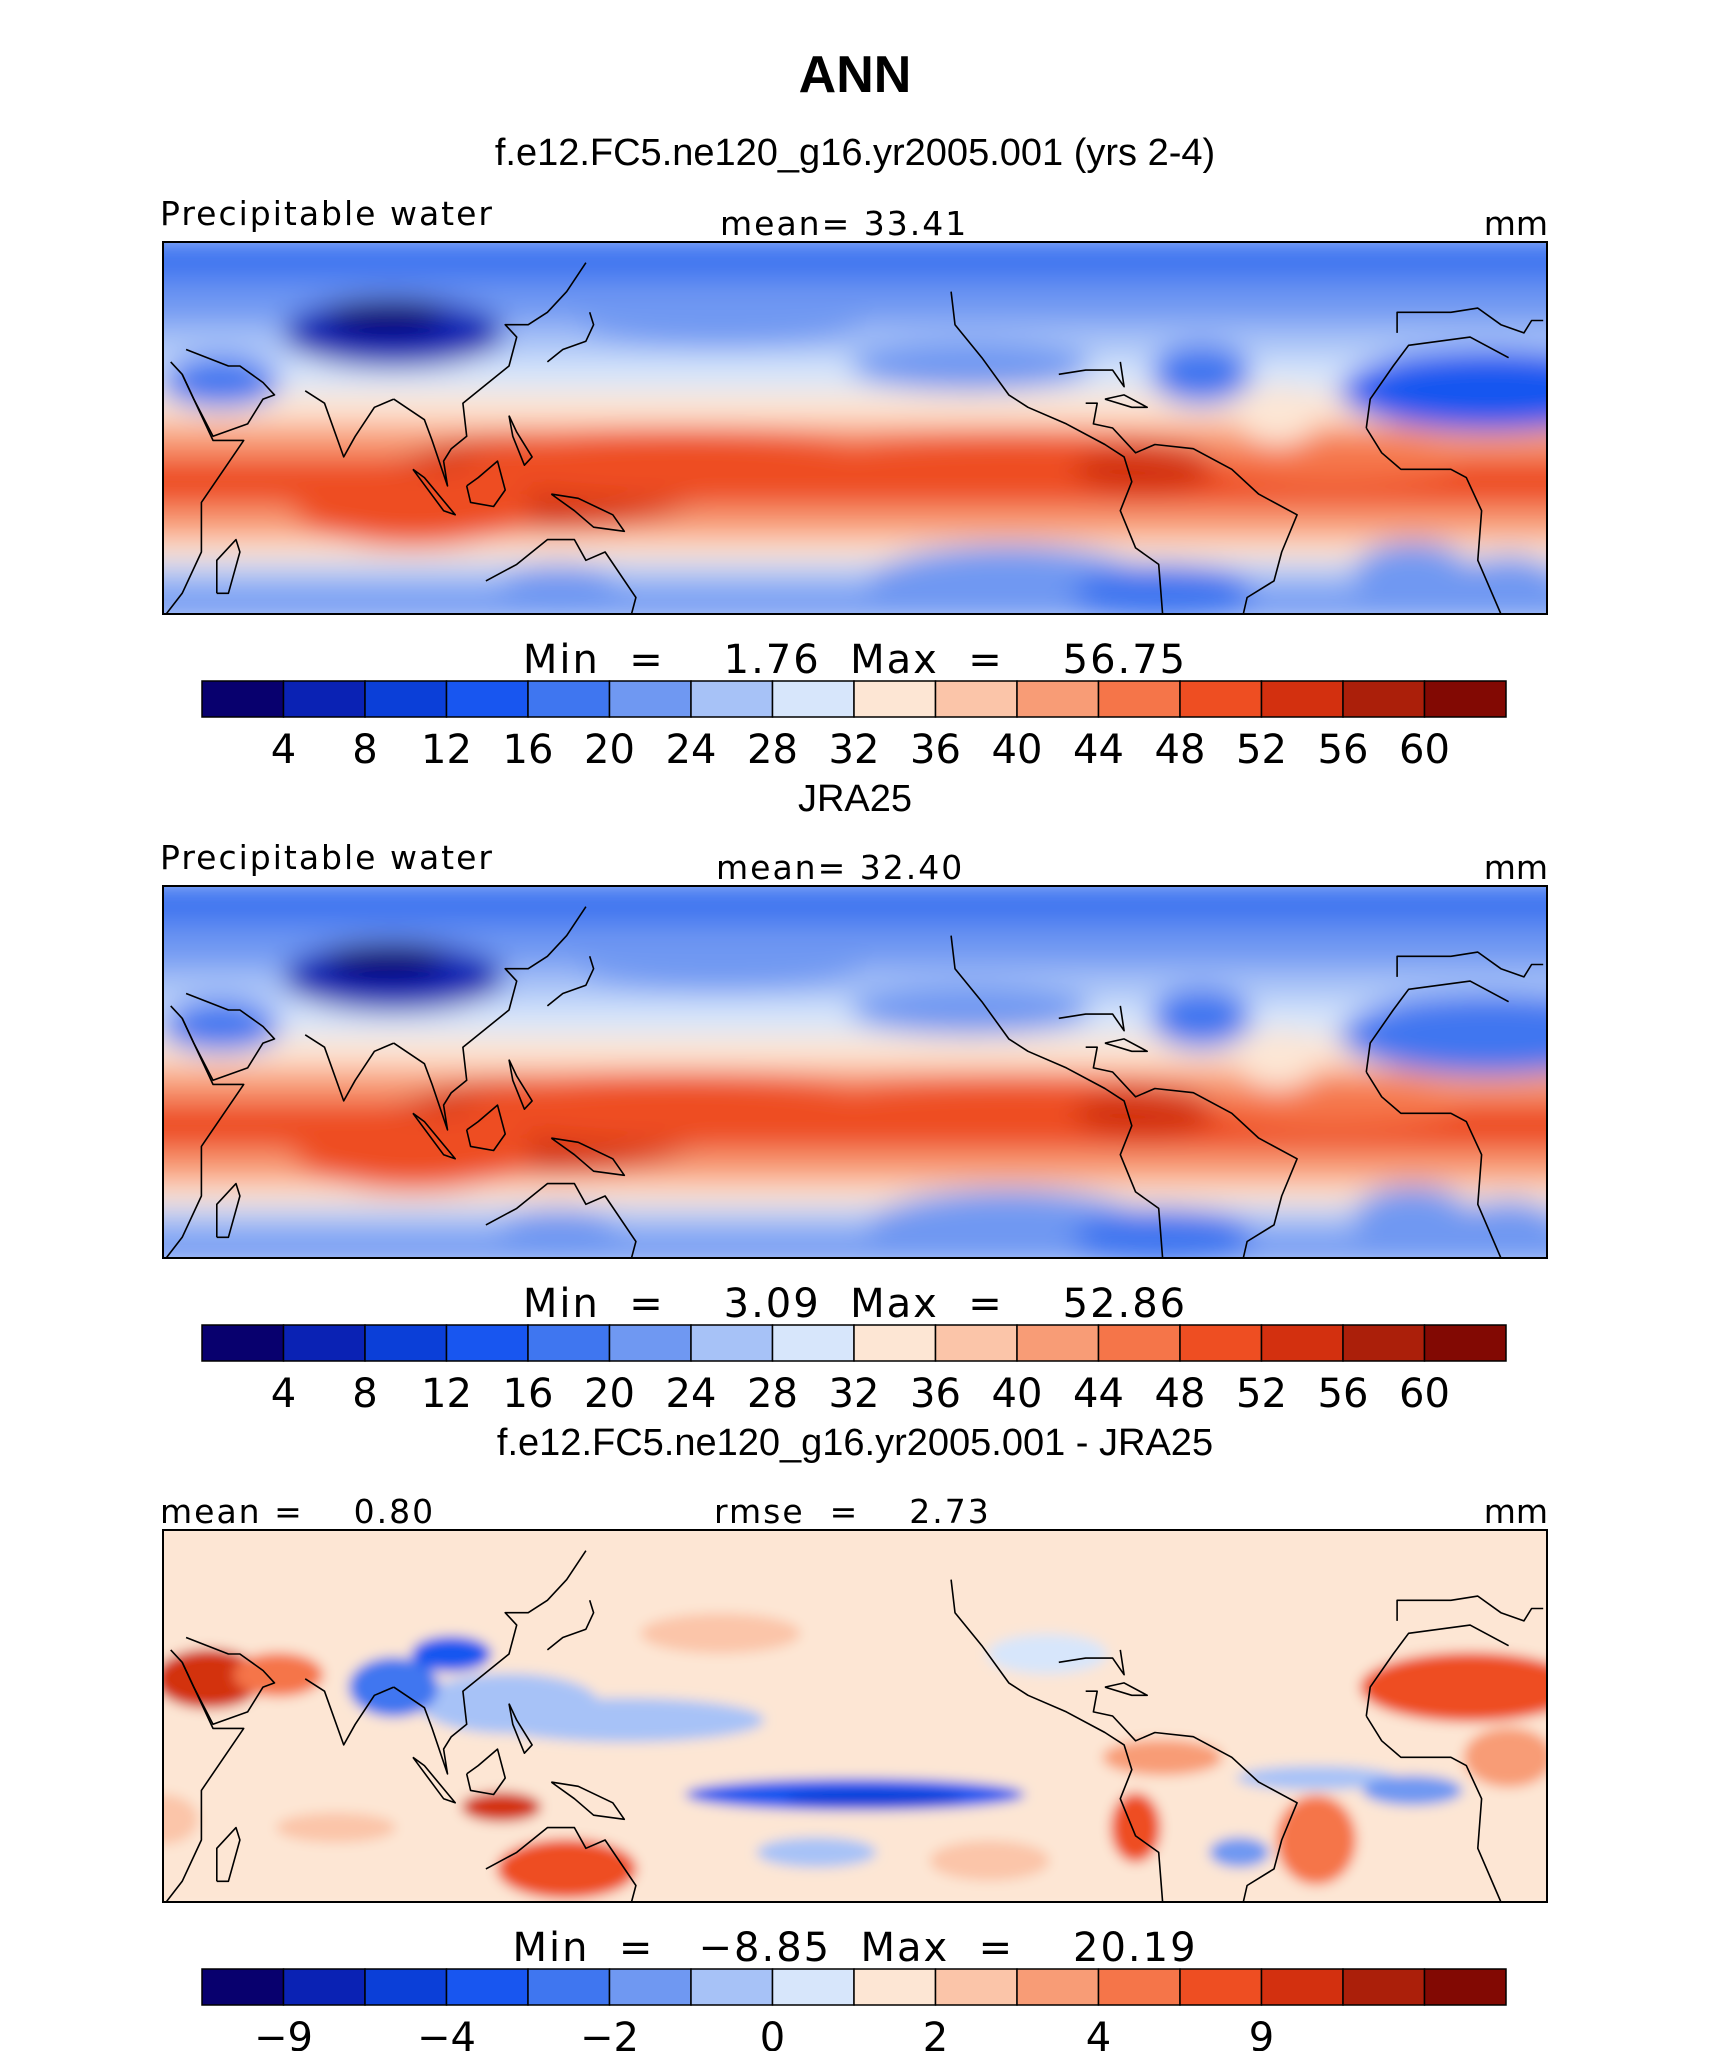  What do you see at coordinates (1516, 867) in the screenshot?
I see `panel-2-units: mm` at bounding box center [1516, 867].